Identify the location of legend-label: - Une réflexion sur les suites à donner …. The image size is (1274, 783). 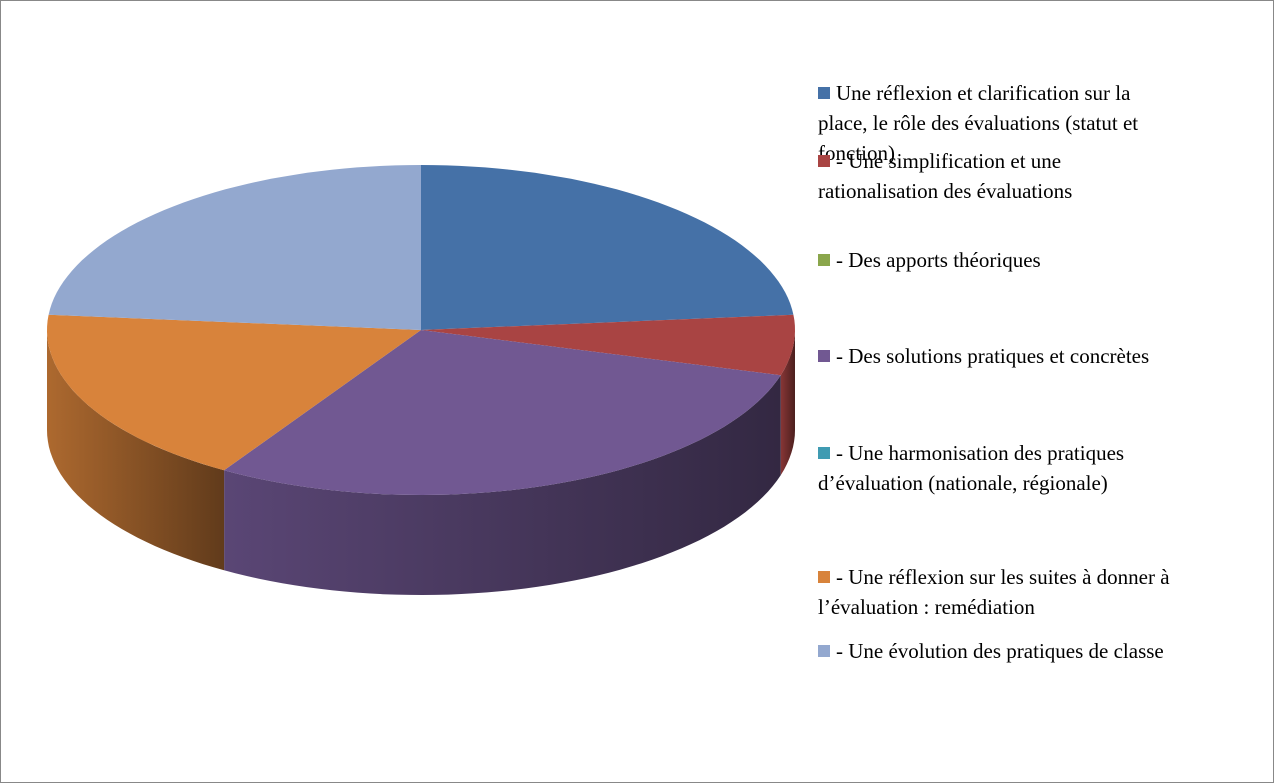
(994, 592).